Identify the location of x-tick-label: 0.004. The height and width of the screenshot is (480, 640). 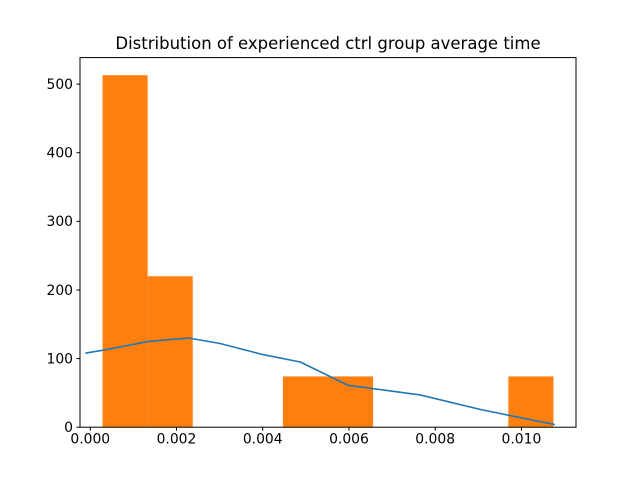
(263, 440).